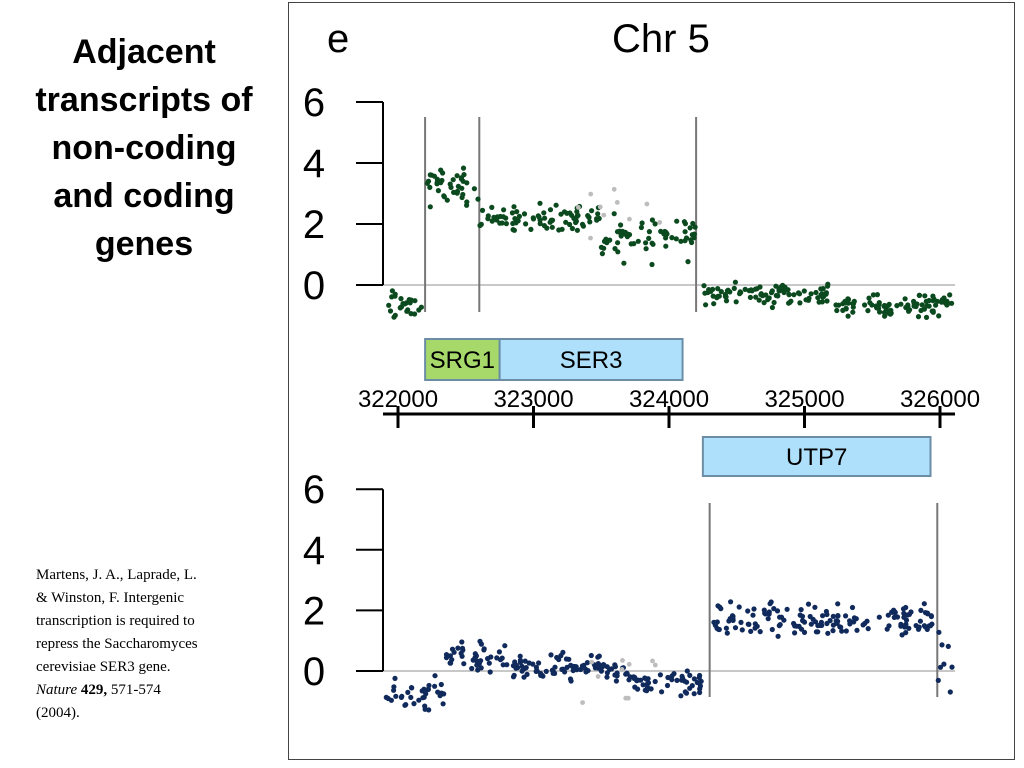 The width and height of the screenshot is (1024, 768). I want to click on panel-label: e, so click(338, 39).